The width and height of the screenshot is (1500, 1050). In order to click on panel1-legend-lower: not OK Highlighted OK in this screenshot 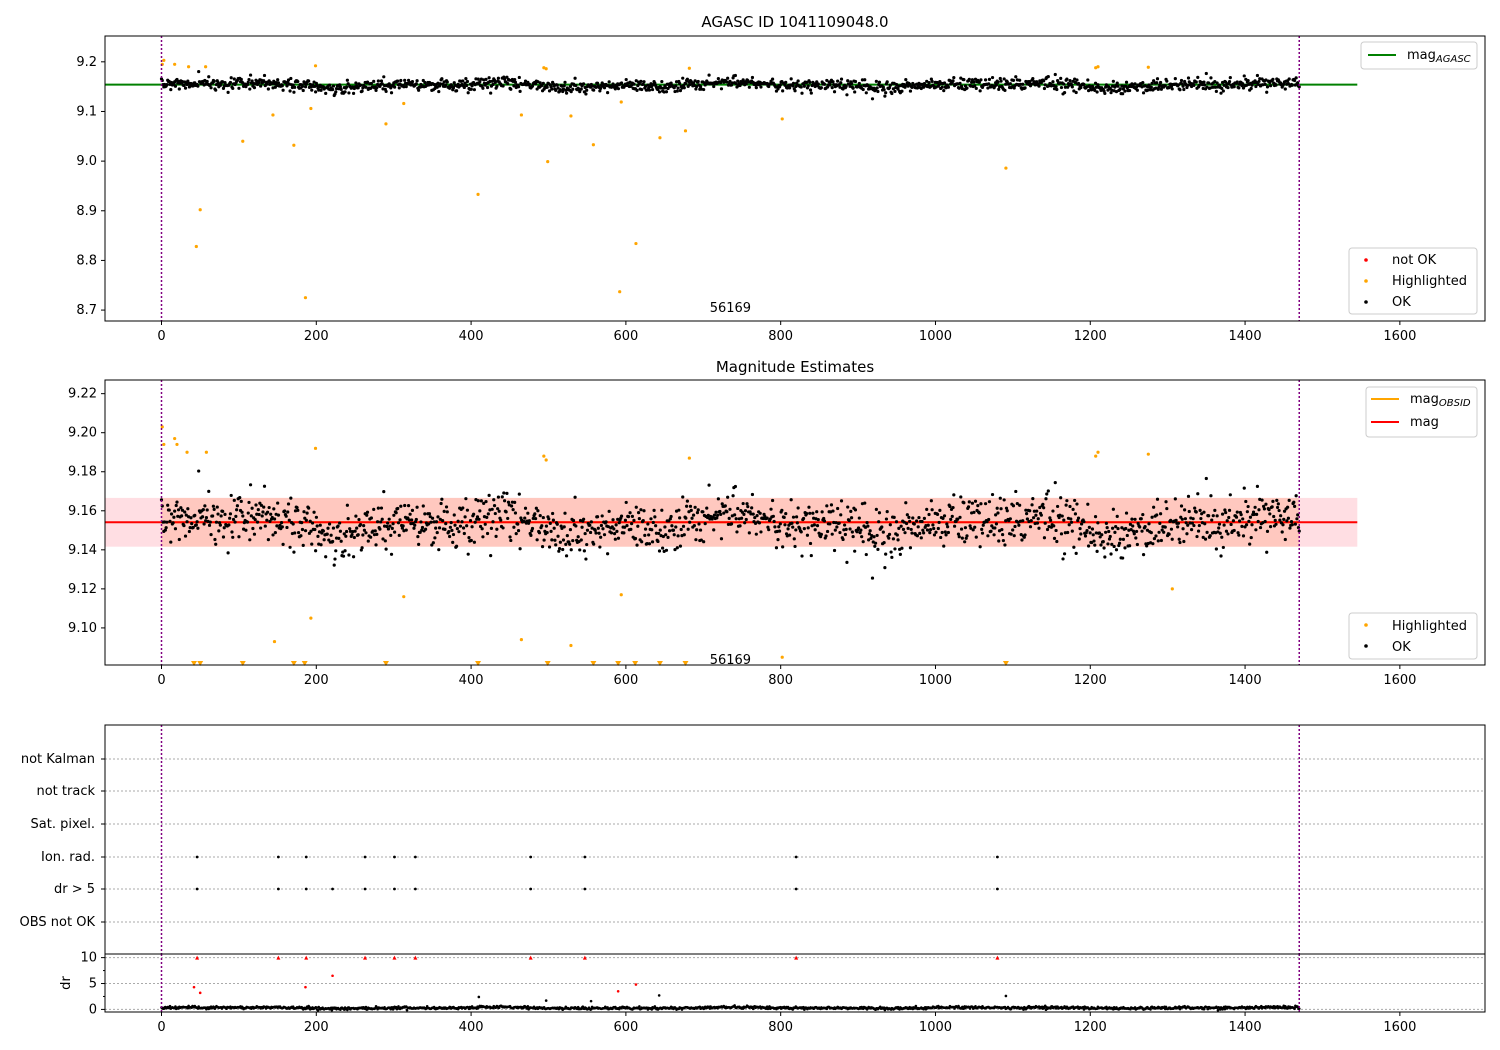, I will do `click(1413, 281)`.